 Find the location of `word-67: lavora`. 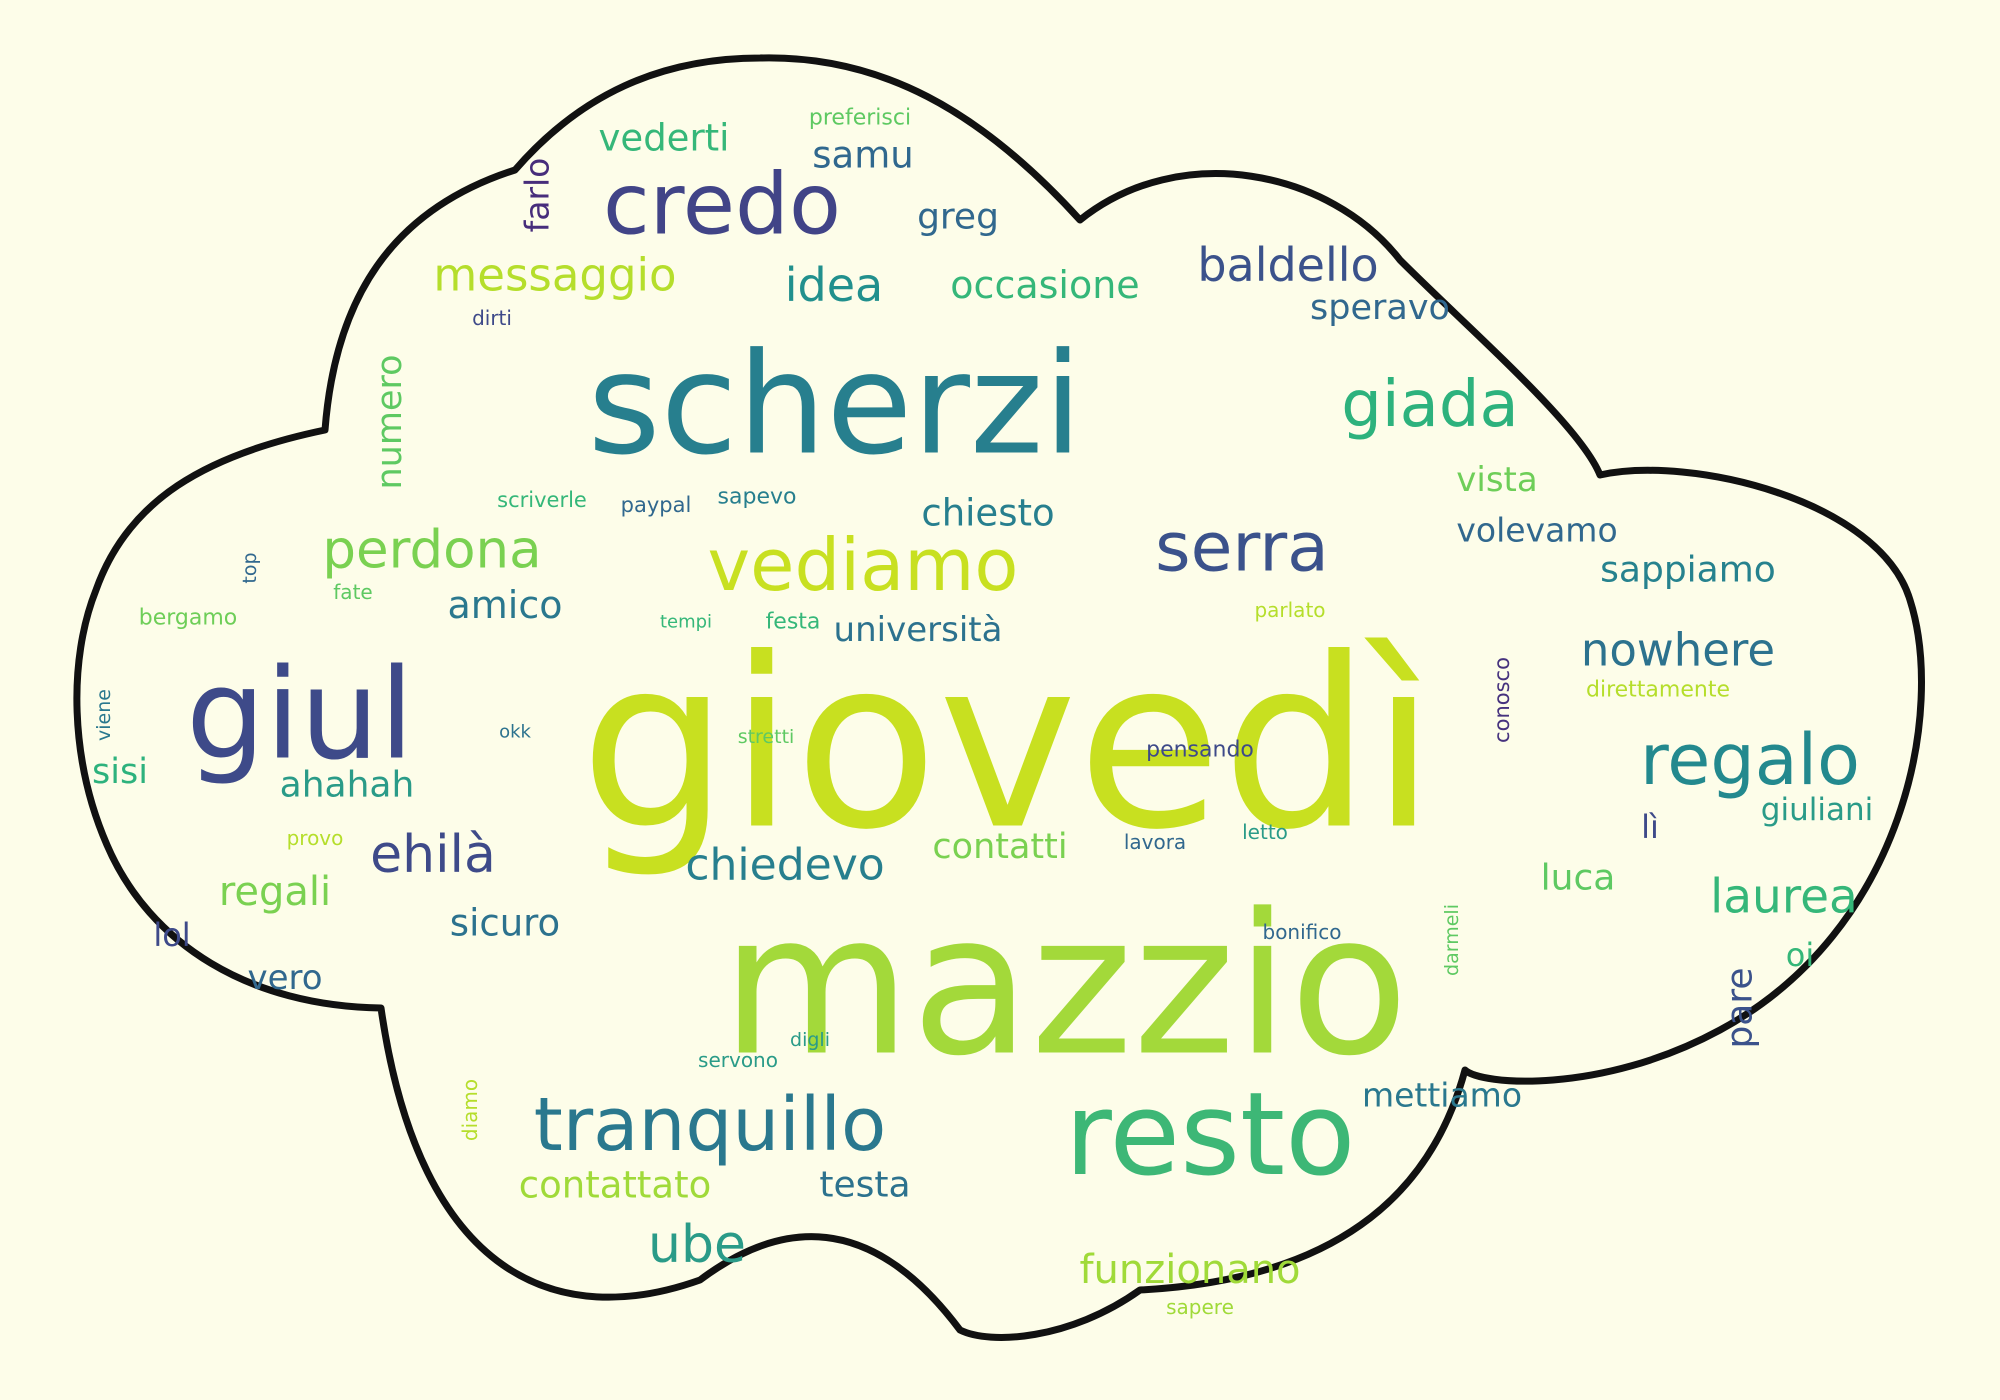

word-67: lavora is located at coordinates (1155, 842).